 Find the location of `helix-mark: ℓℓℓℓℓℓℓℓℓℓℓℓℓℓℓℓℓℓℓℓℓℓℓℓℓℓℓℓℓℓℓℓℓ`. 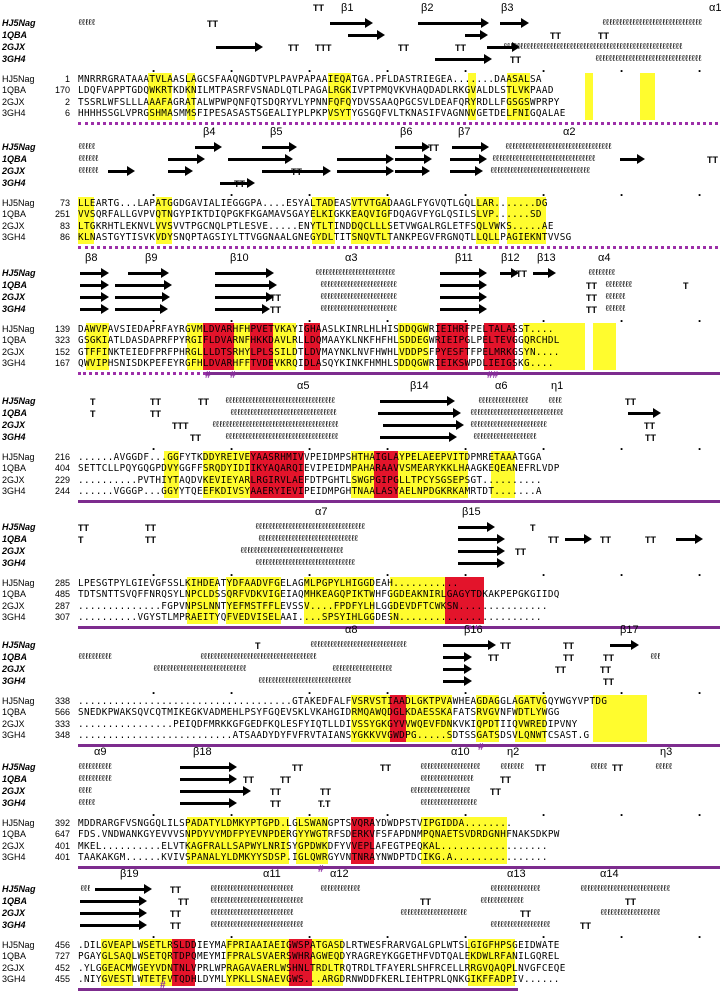

helix-mark: ℓℓℓℓℓℓℓℓℓℓℓℓℓℓℓℓℓℓℓℓℓℓℓℓℓℓℓℓℓℓℓℓℓ is located at coordinates (310, 527).